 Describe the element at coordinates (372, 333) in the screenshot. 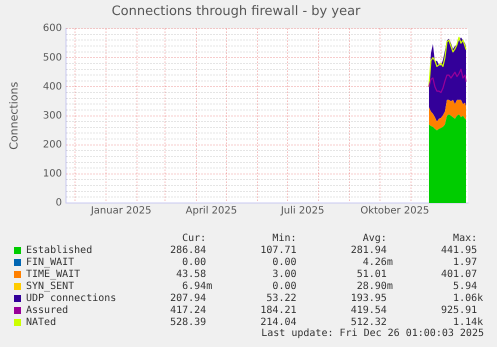

I see `text: Last update: Fri Dec 26 01:00:03 2025` at that location.